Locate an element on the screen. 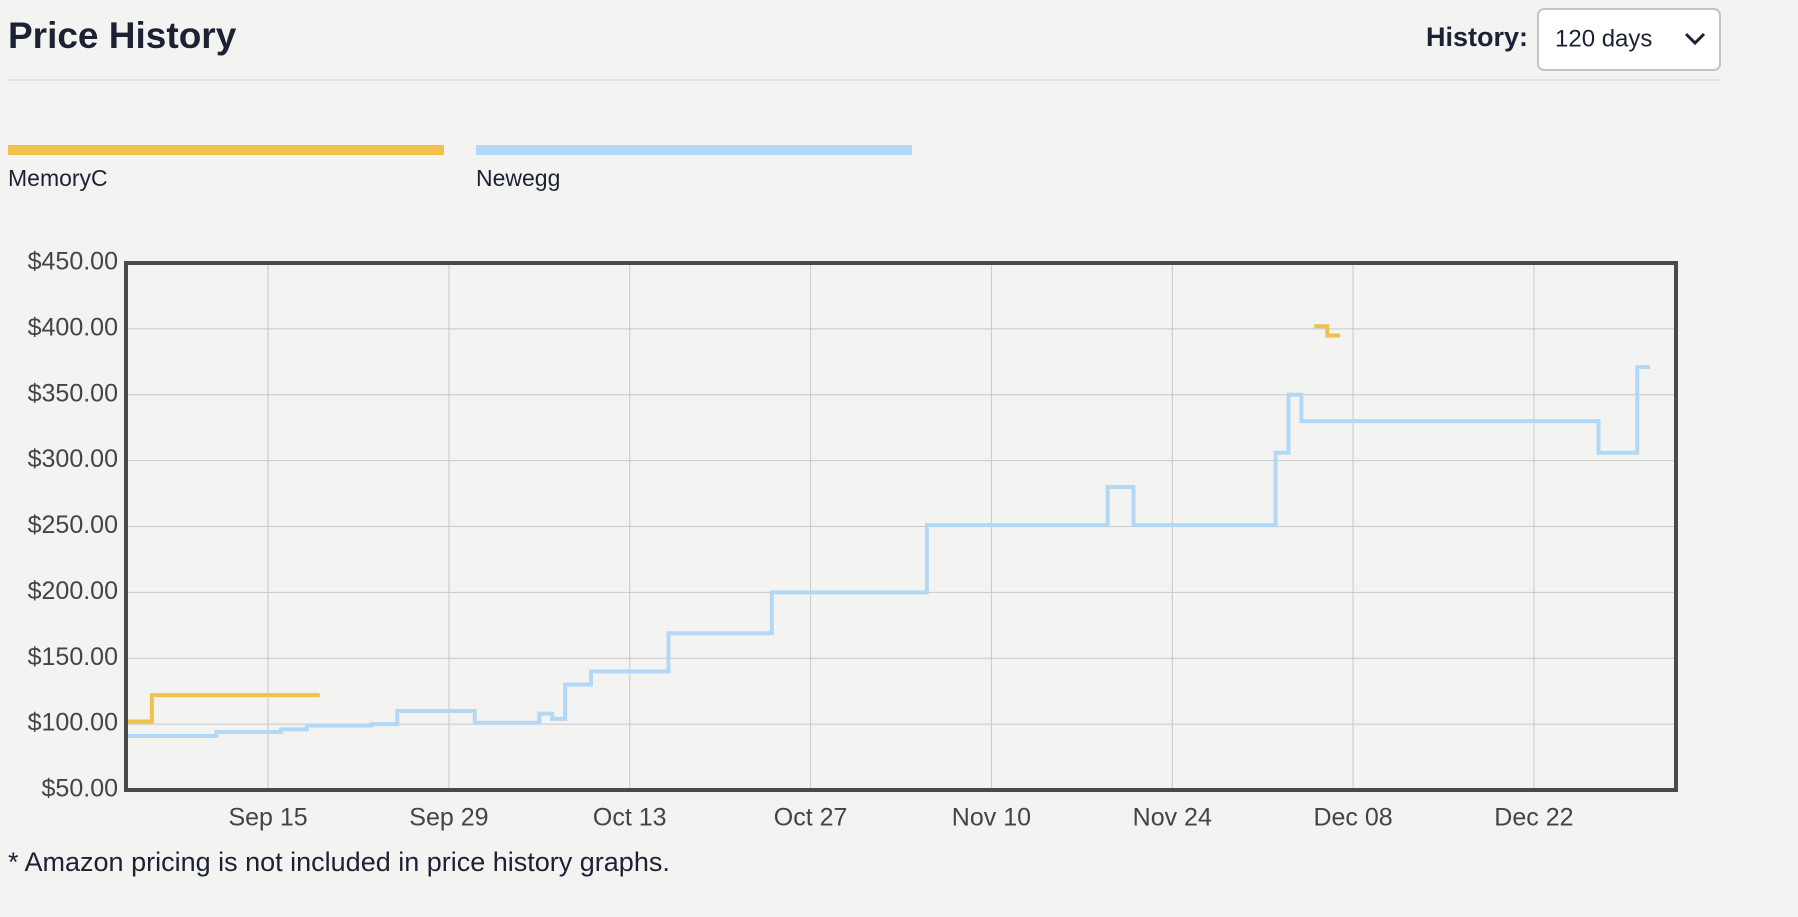  history-dropdown: 120 days is located at coordinates (1629, 39).